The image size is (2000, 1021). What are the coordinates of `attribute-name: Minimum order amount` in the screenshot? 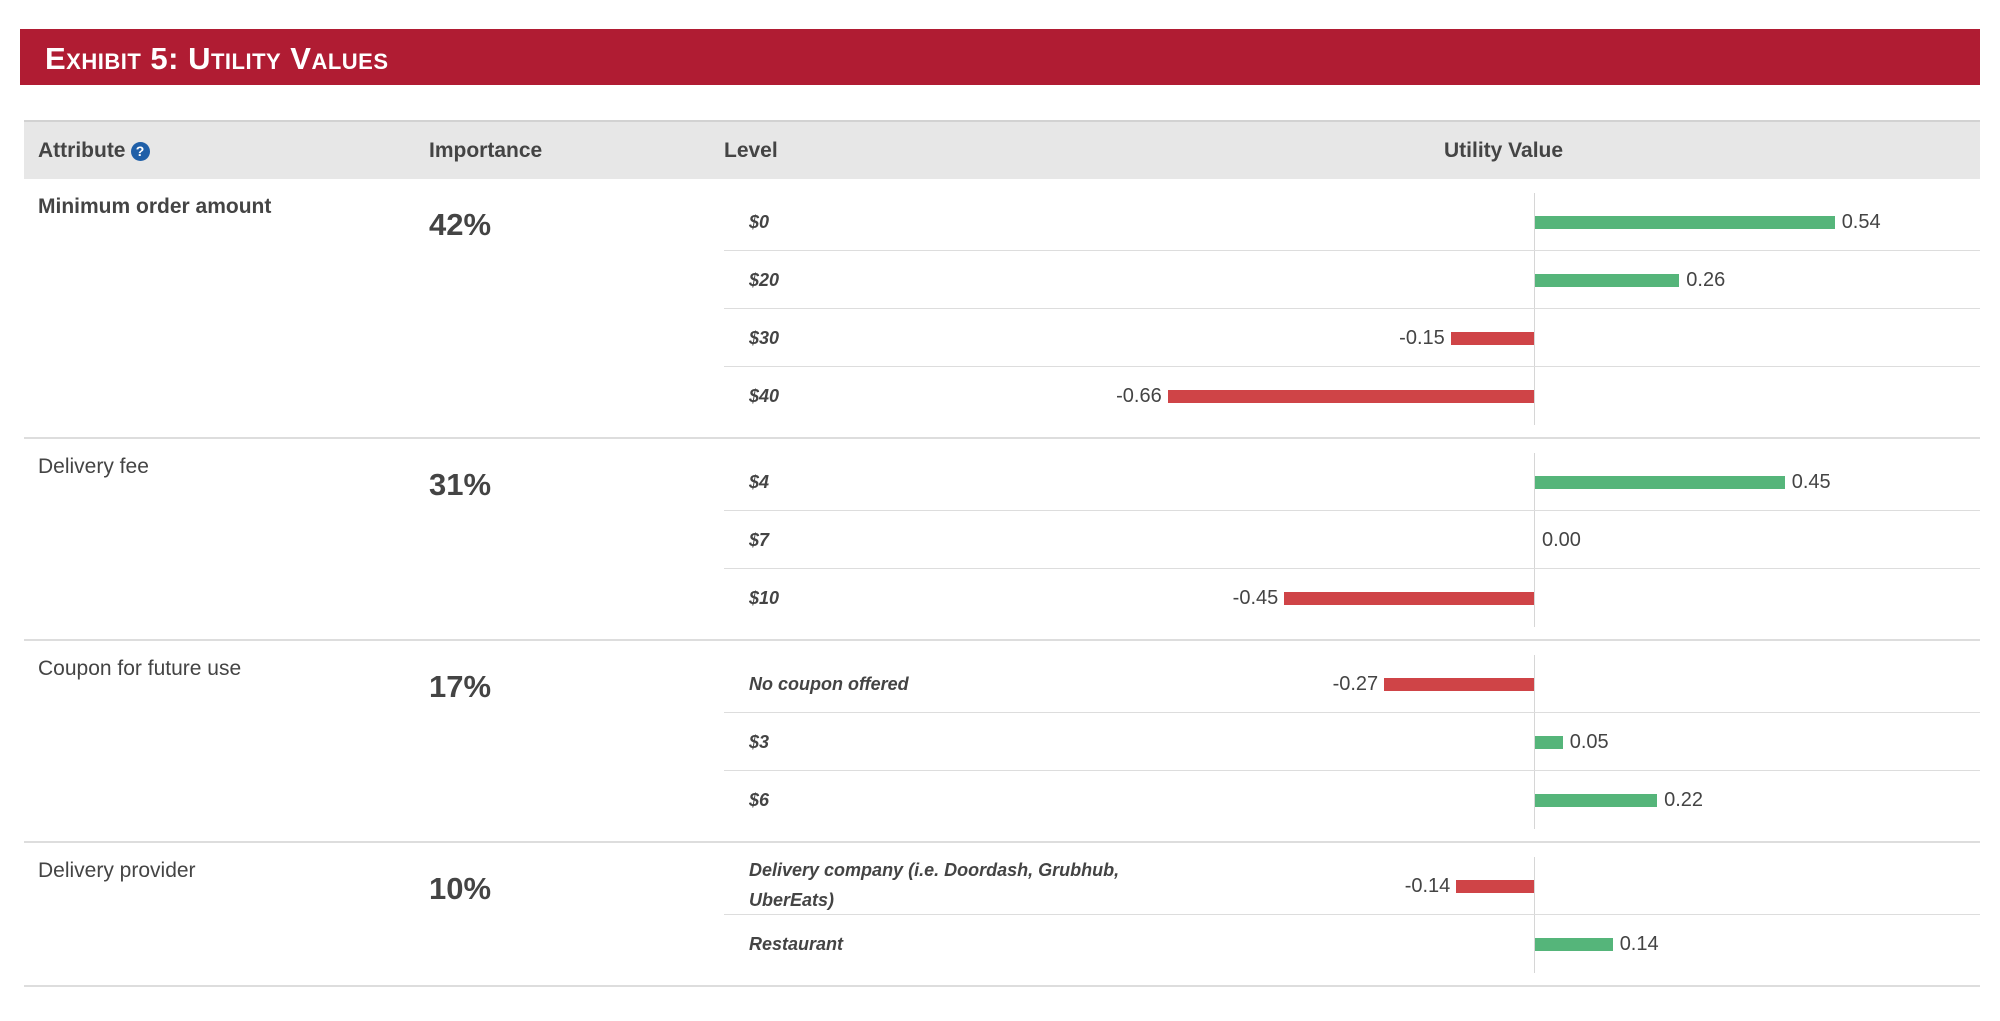 It's located at (155, 206).